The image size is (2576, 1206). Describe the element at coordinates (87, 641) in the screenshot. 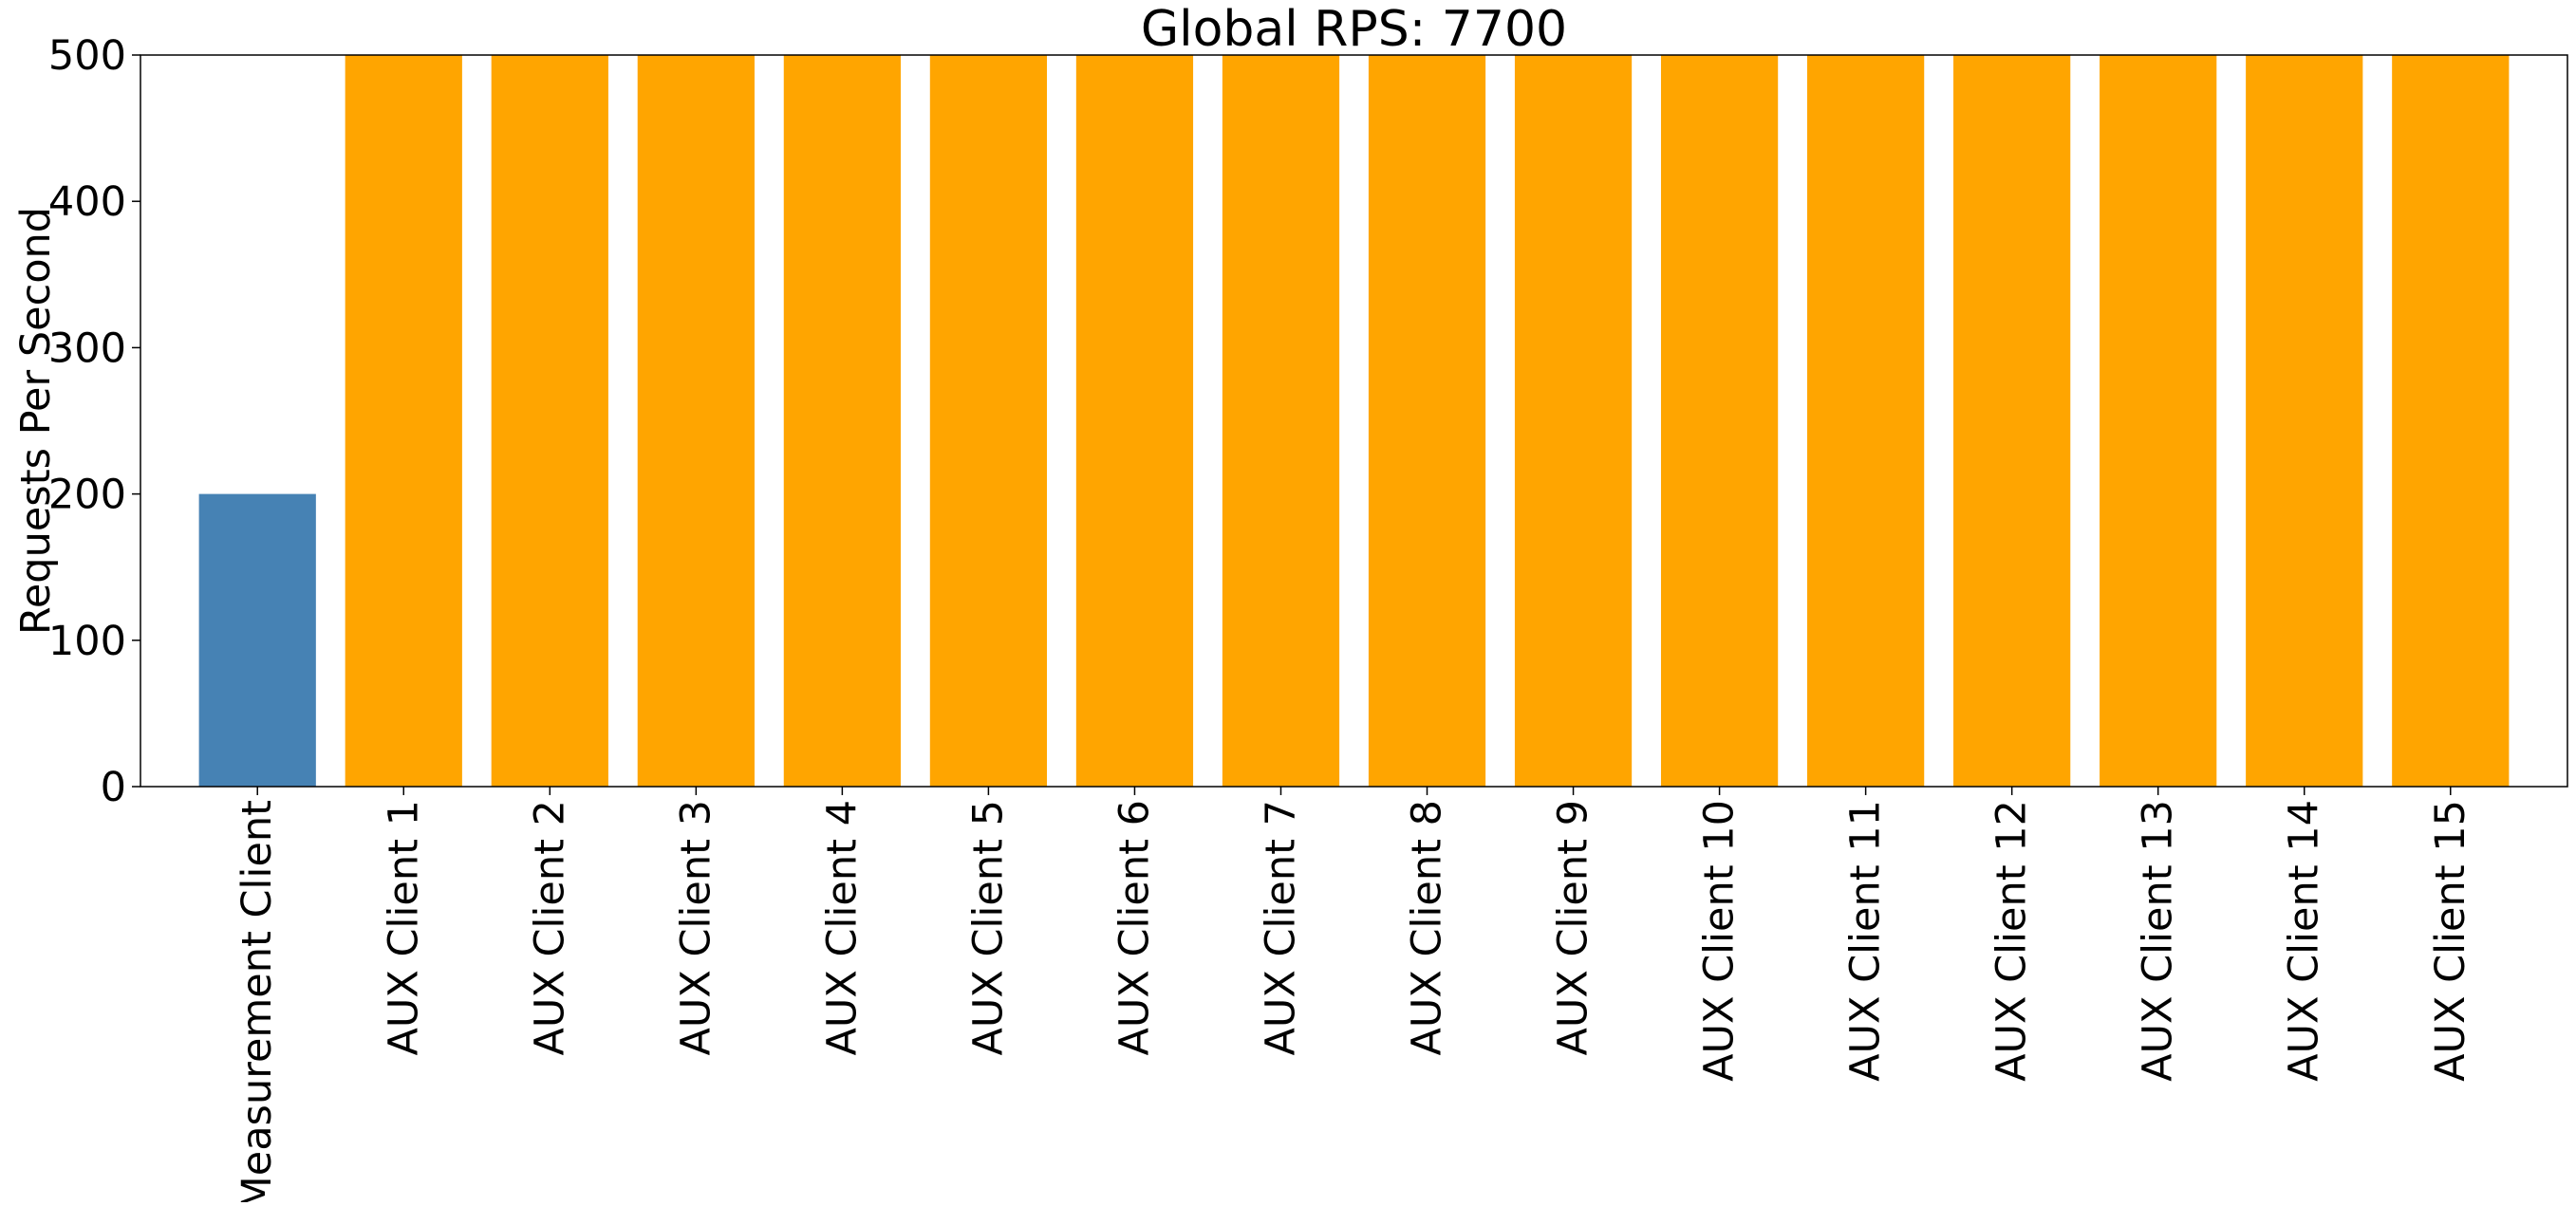

I see `y-tick-label: 100` at that location.